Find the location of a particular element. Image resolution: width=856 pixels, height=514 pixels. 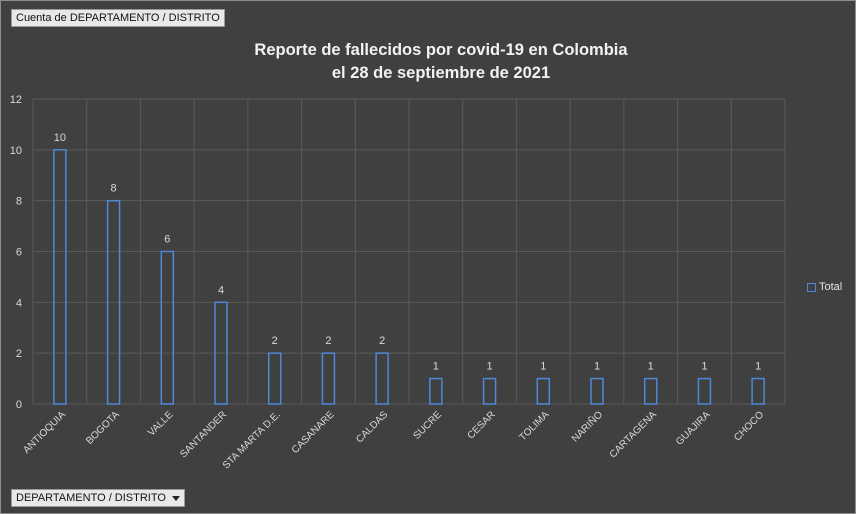

category-label: CESAR is located at coordinates (482, 425).